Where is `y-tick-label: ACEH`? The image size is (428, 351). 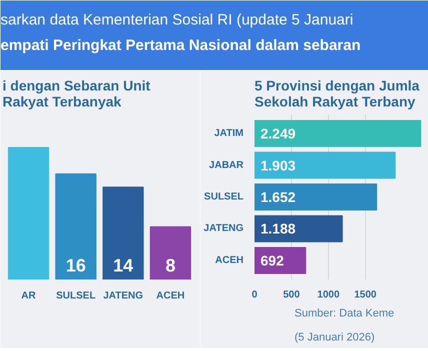 y-tick-label: ACEH is located at coordinates (229, 260).